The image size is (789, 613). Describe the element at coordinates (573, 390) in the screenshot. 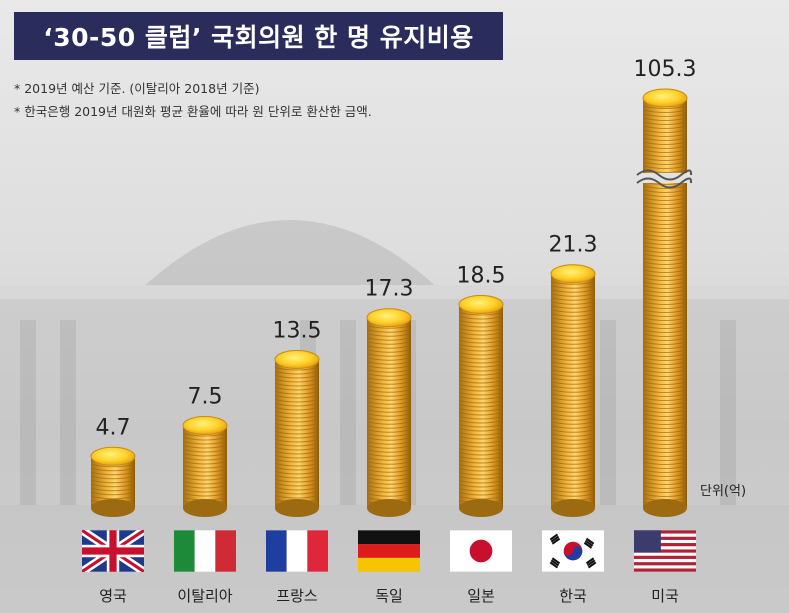

I see `bar-korea` at that location.